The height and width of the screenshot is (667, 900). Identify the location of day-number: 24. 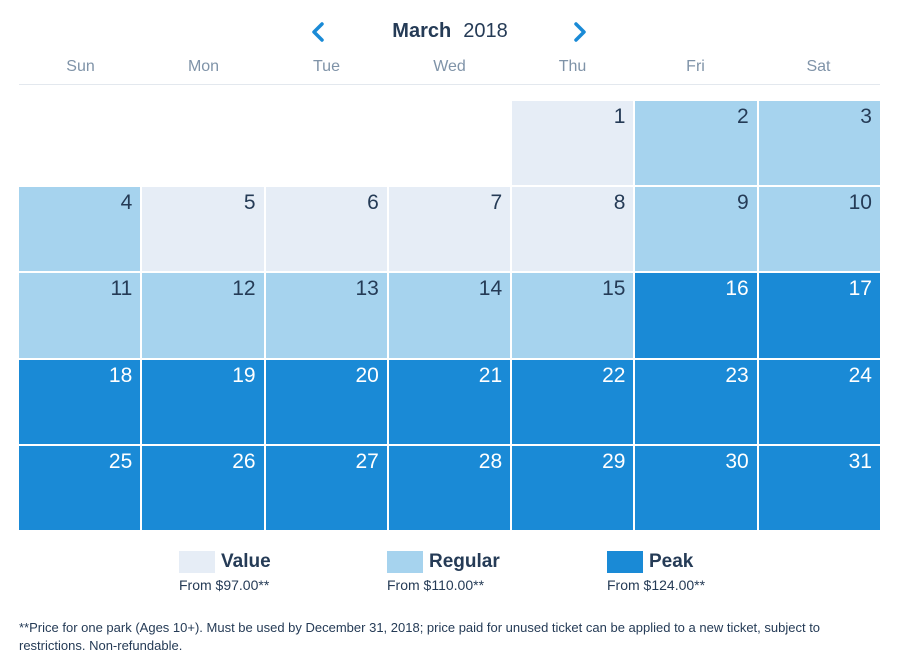
(860, 375).